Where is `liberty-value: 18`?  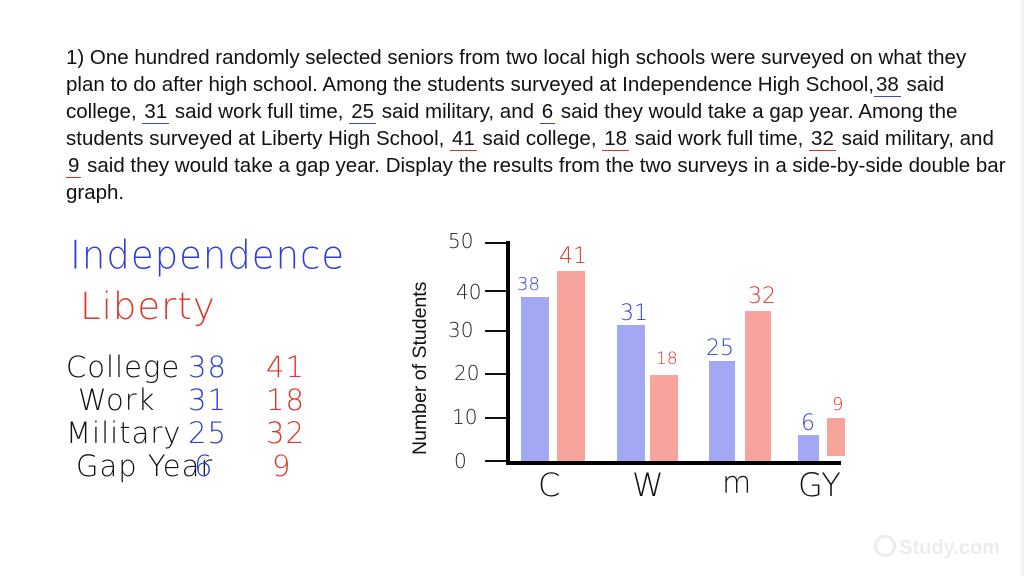 liberty-value: 18 is located at coordinates (285, 400).